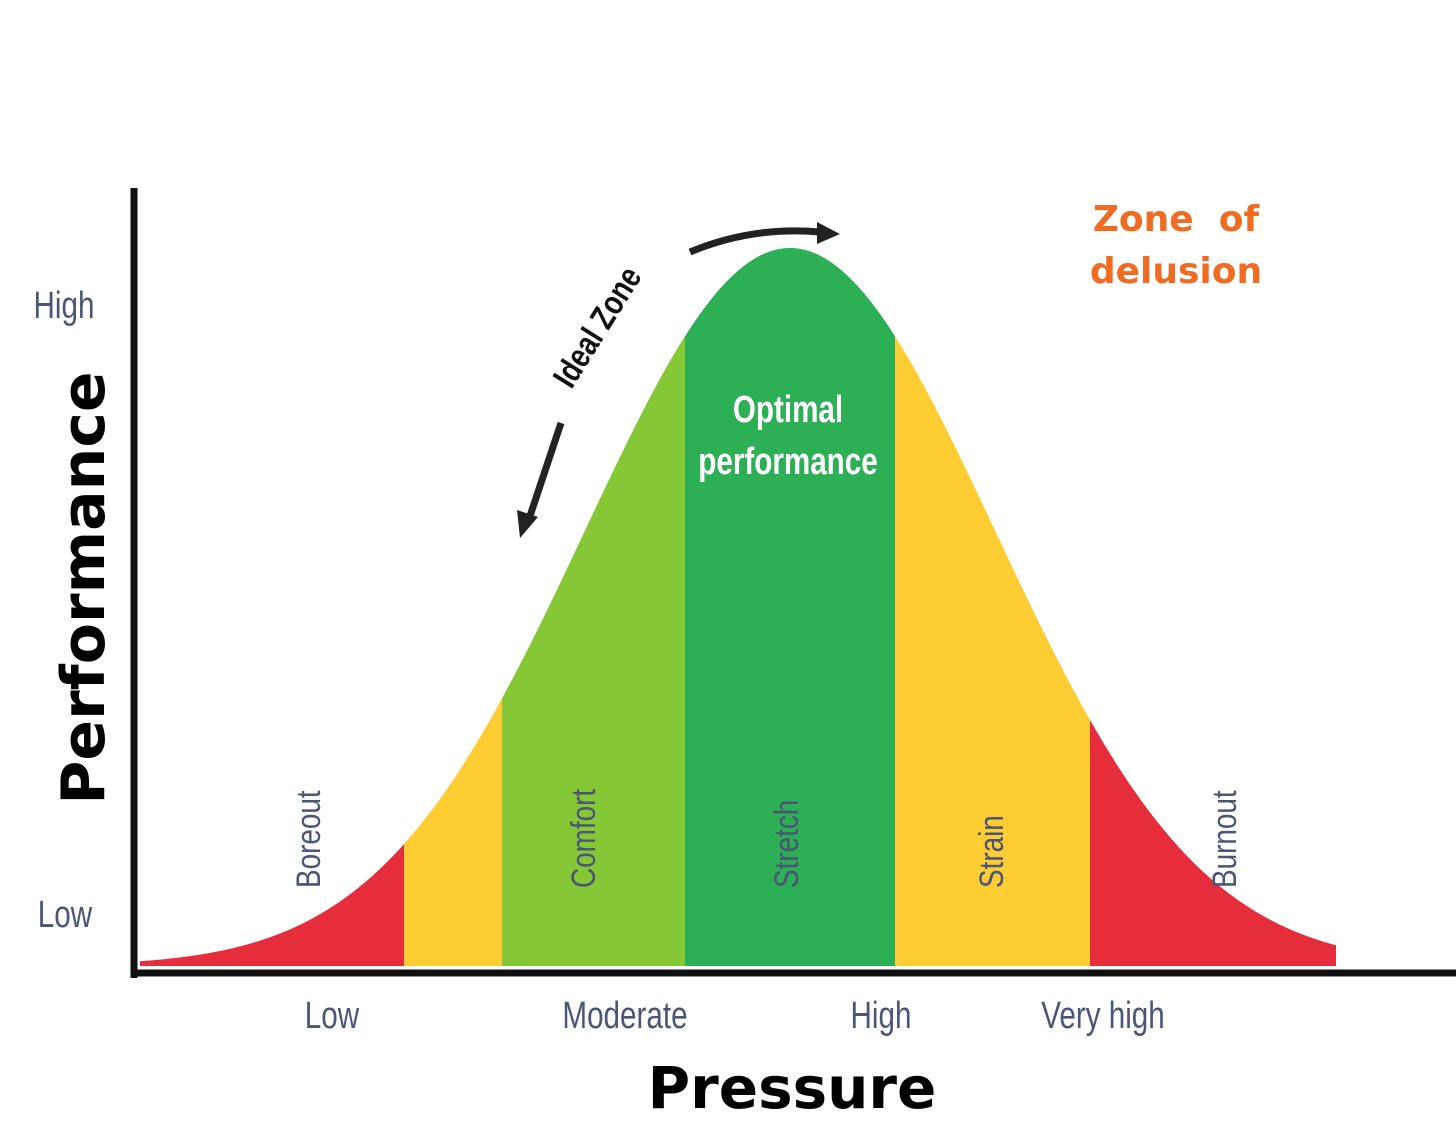 The height and width of the screenshot is (1124, 1456). Describe the element at coordinates (881, 1016) in the screenshot. I see `x-tick-high: High` at that location.